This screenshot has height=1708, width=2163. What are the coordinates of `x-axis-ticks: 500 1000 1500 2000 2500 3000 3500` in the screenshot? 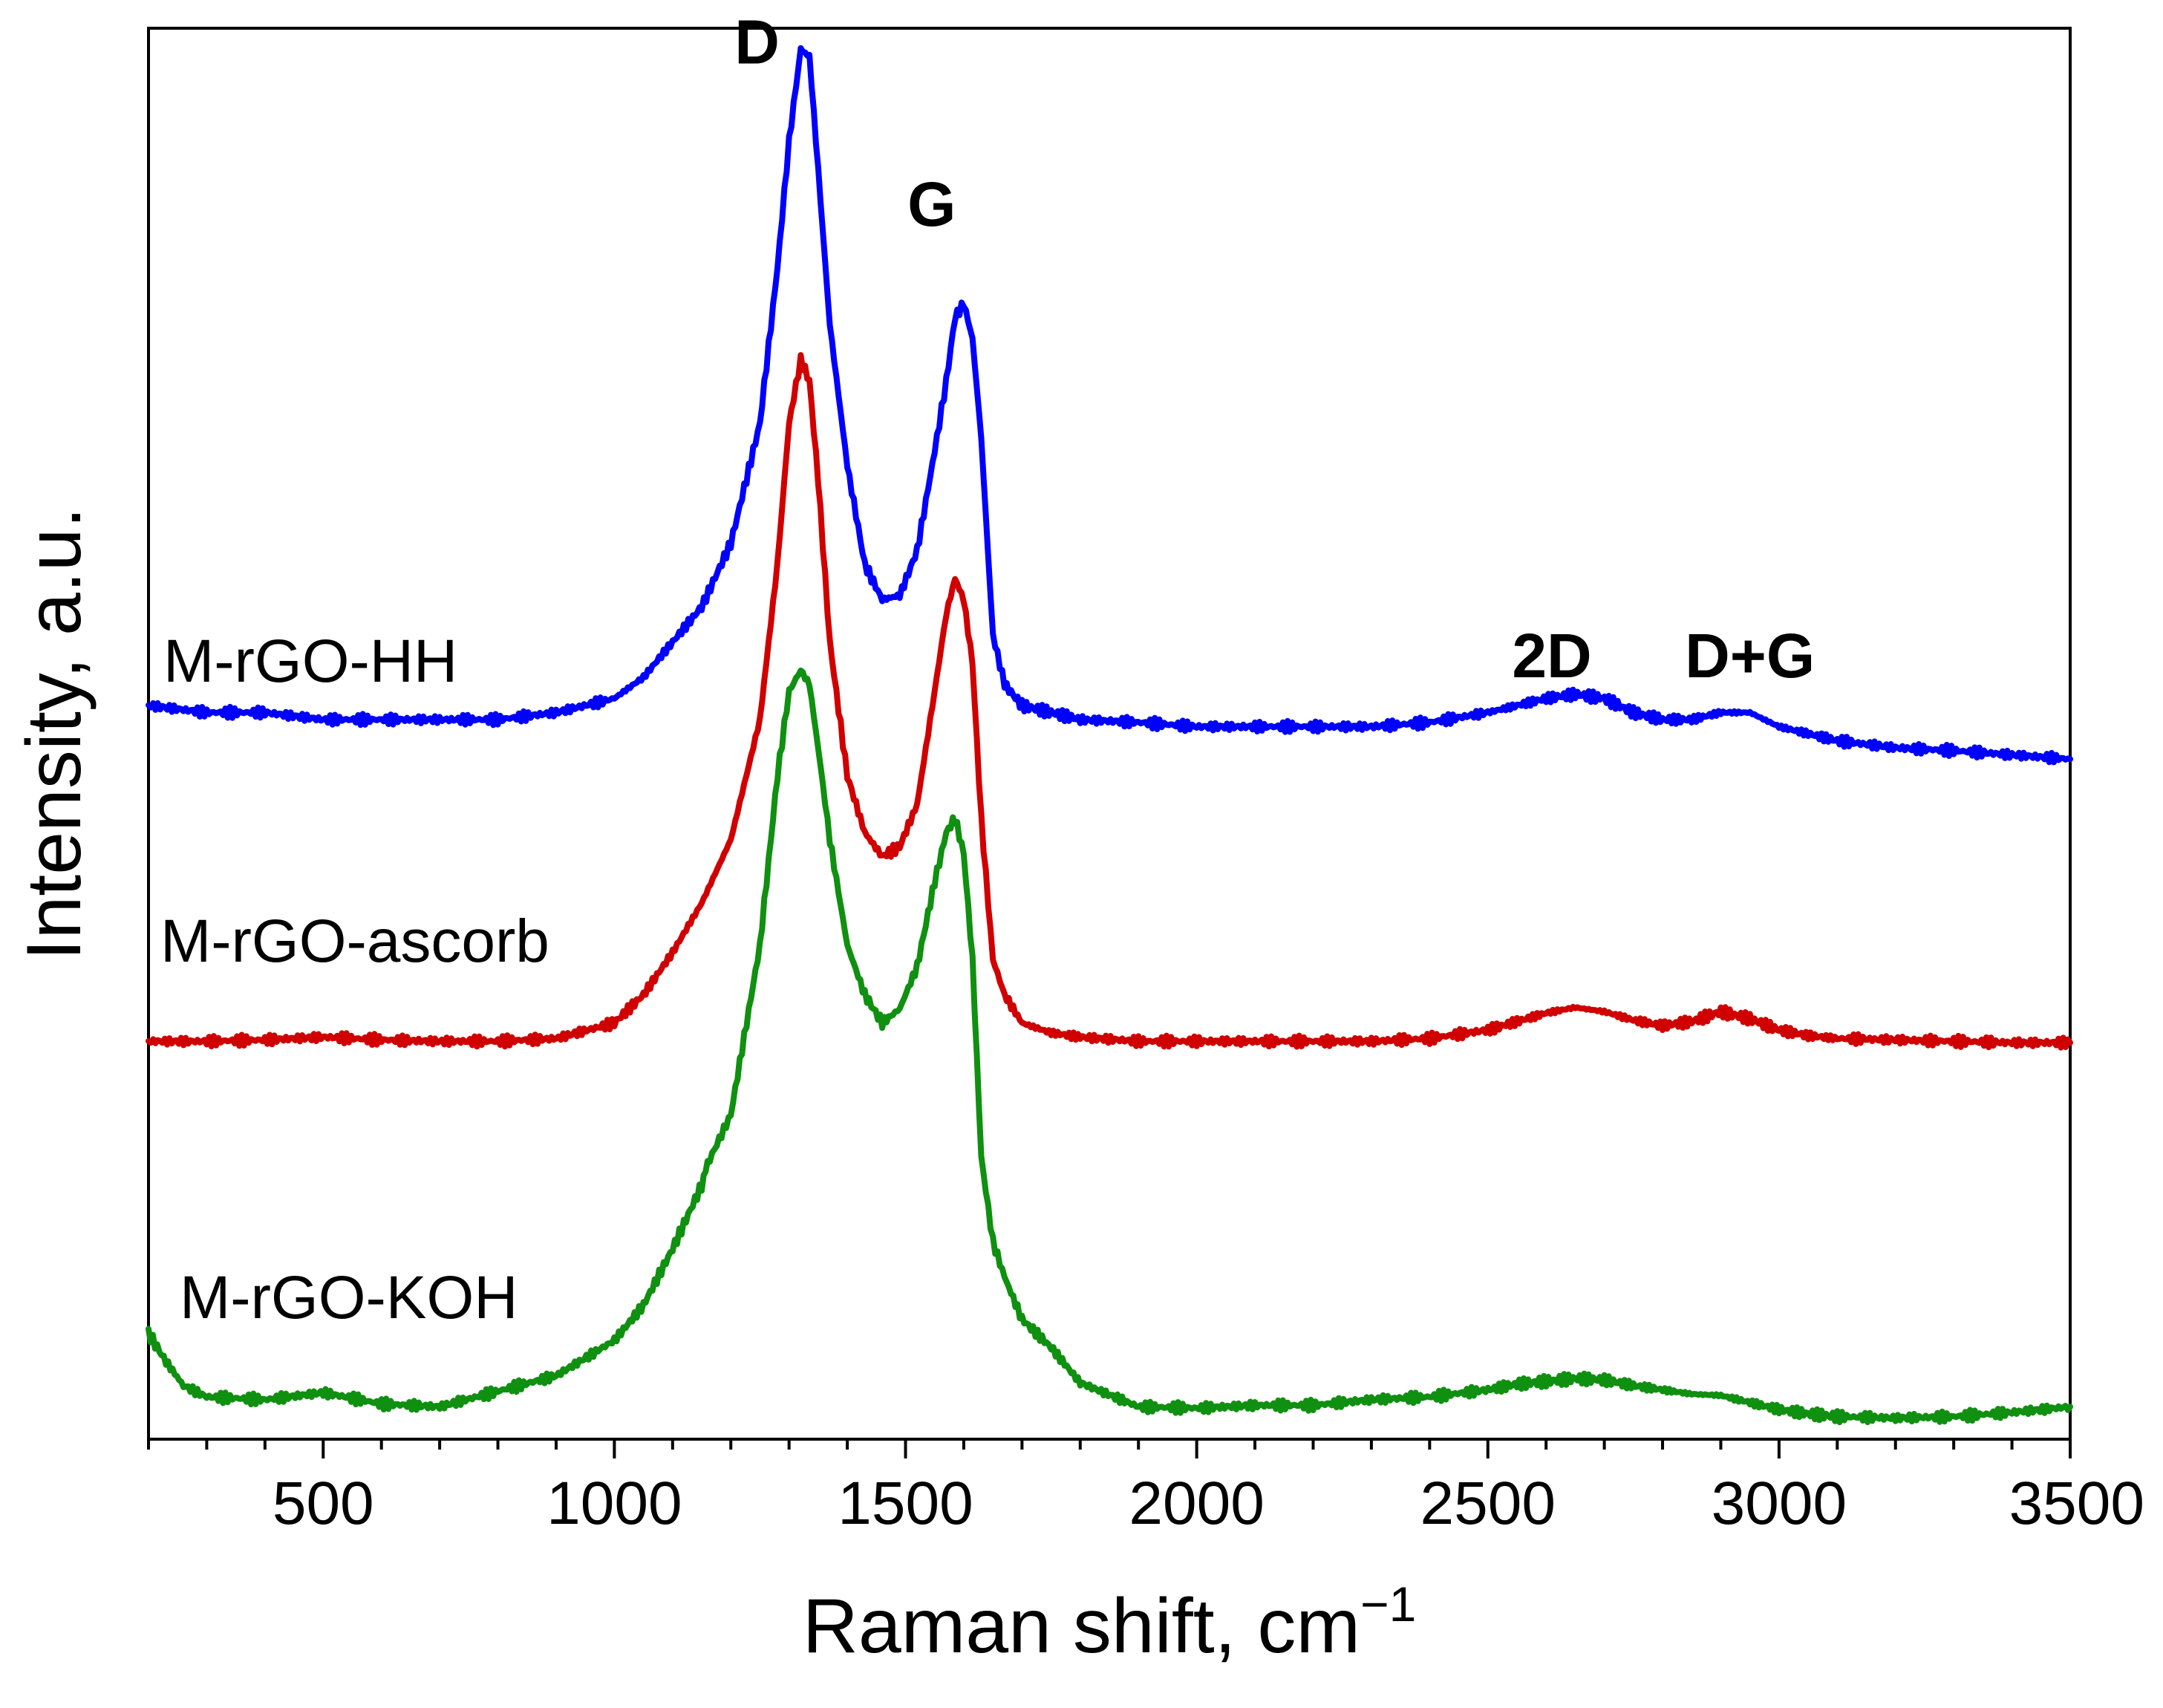 It's located at (1145, 1488).